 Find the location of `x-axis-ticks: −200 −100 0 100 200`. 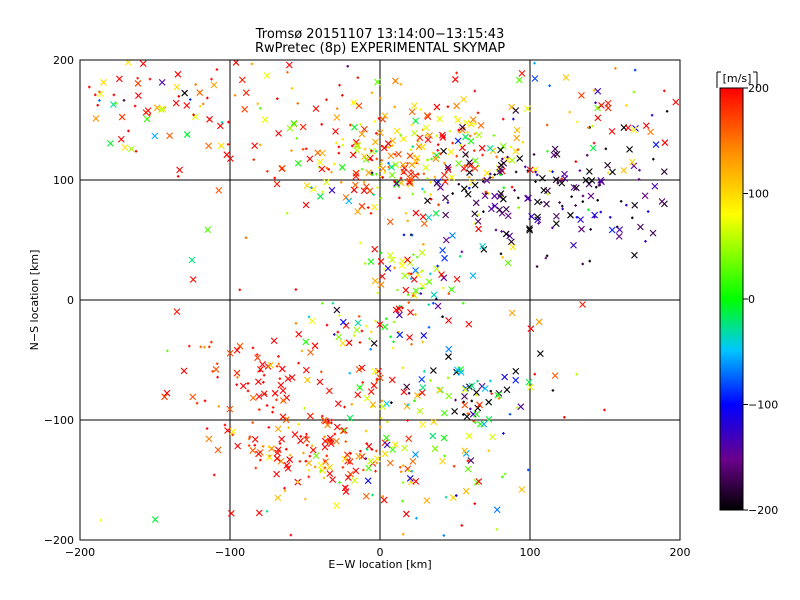

x-axis-ticks: −200 −100 0 100 200 is located at coordinates (378, 552).